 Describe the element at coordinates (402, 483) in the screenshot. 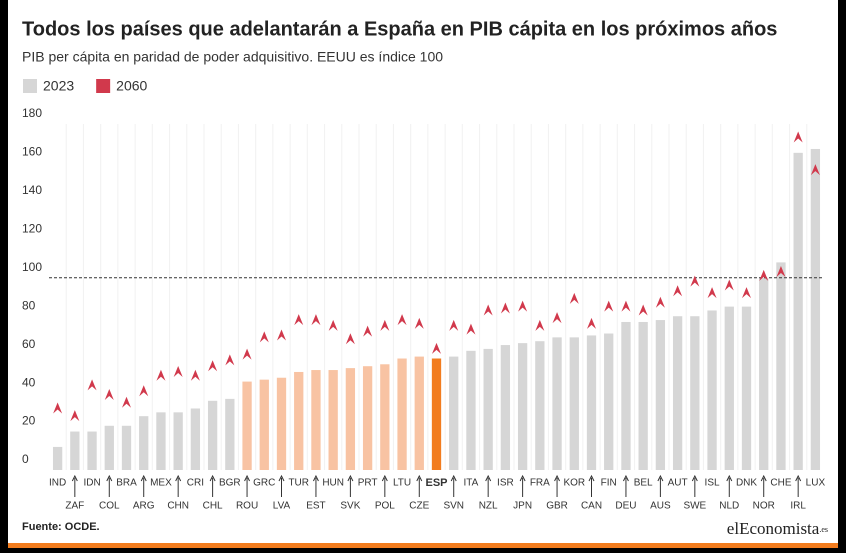

I see `x-tick-label: LTU` at that location.